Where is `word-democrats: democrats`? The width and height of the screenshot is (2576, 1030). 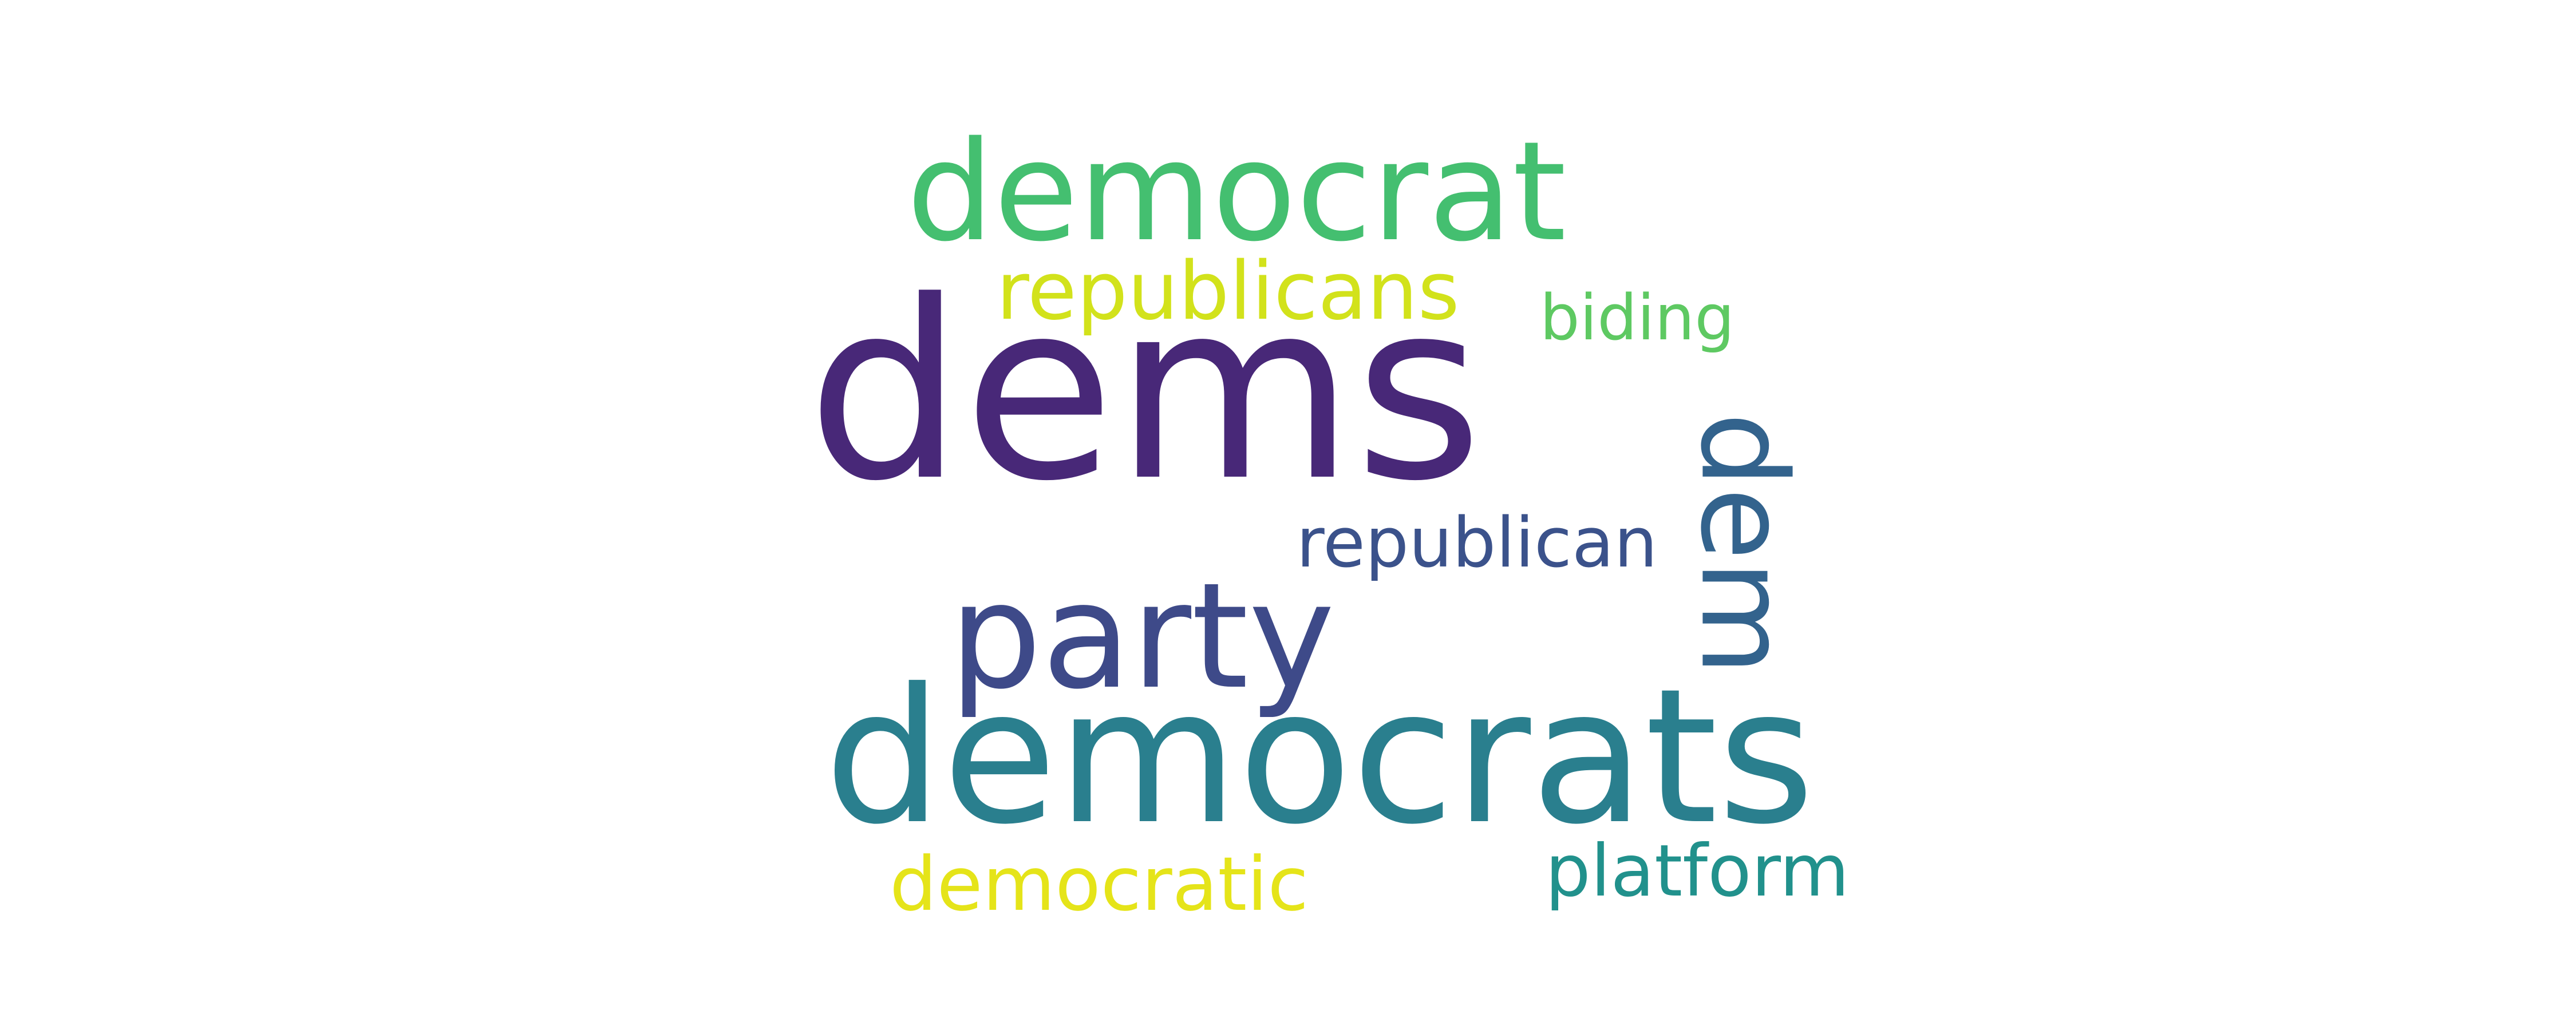
word-democrats: democrats is located at coordinates (1319, 756).